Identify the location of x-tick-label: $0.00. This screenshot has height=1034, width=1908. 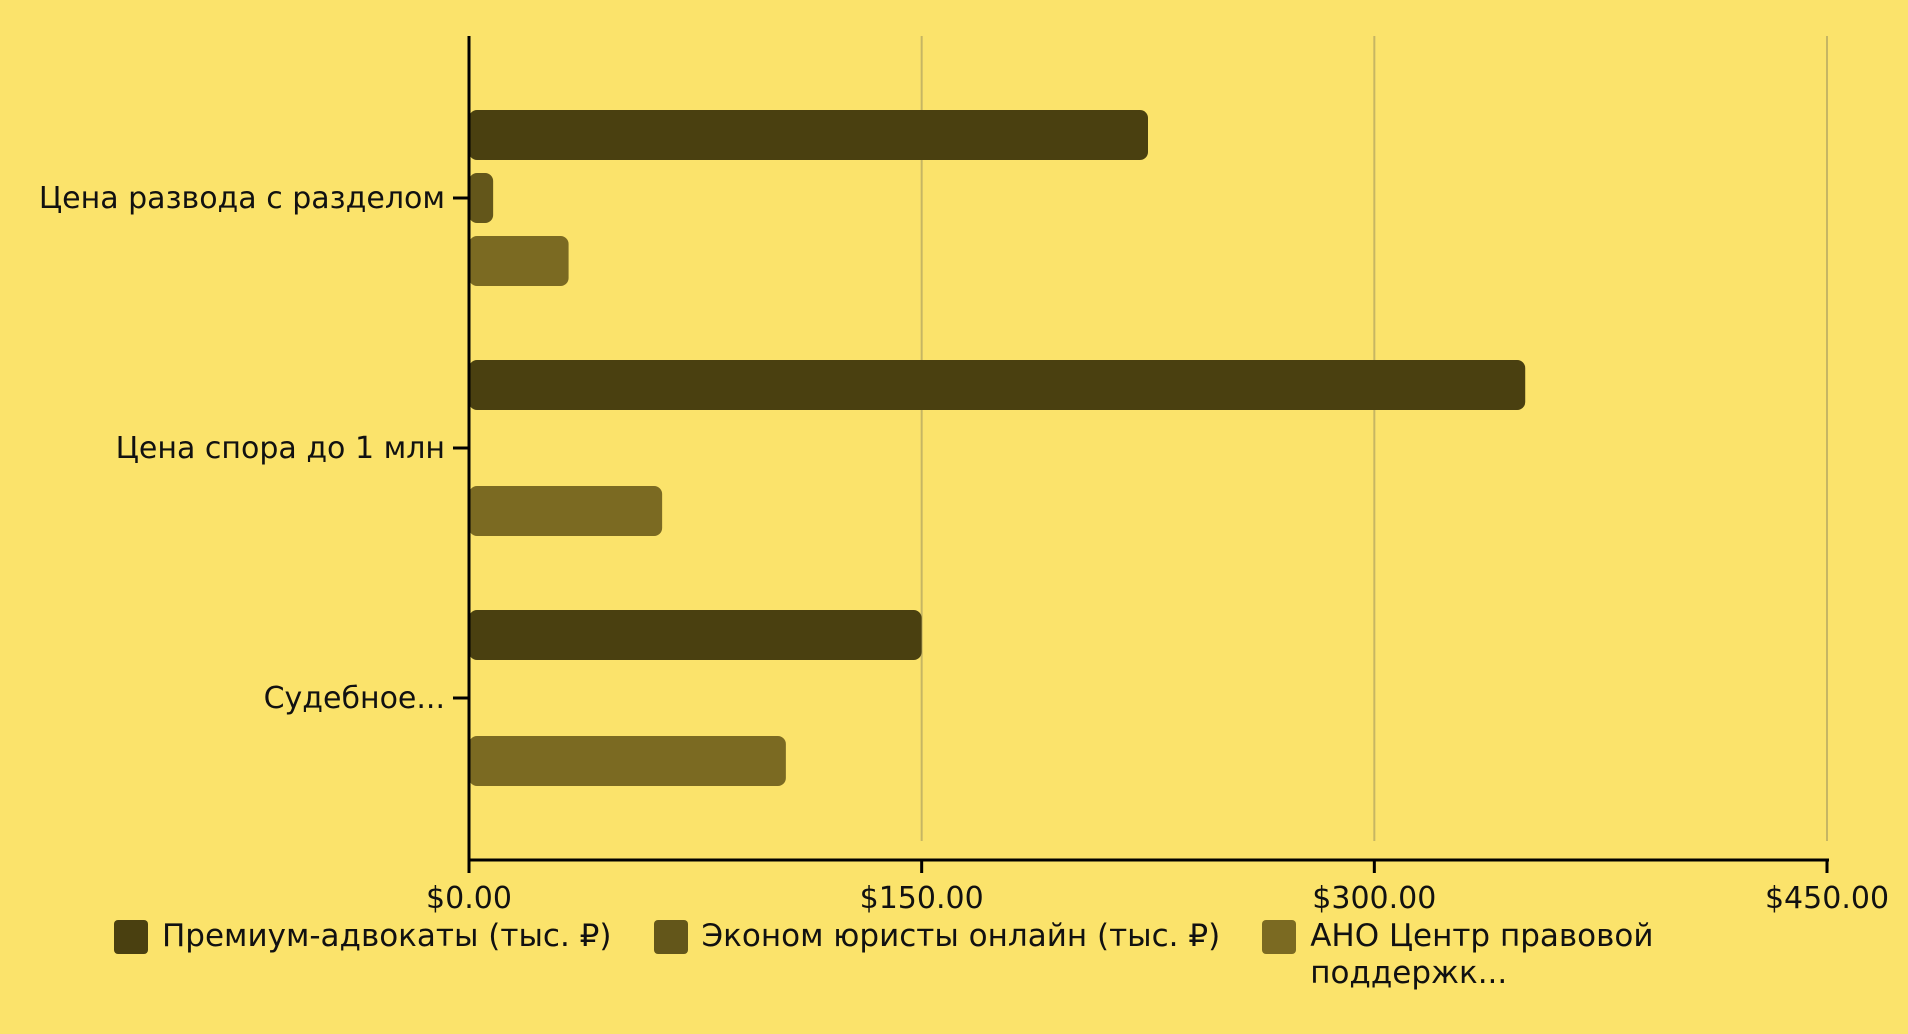
(469, 898).